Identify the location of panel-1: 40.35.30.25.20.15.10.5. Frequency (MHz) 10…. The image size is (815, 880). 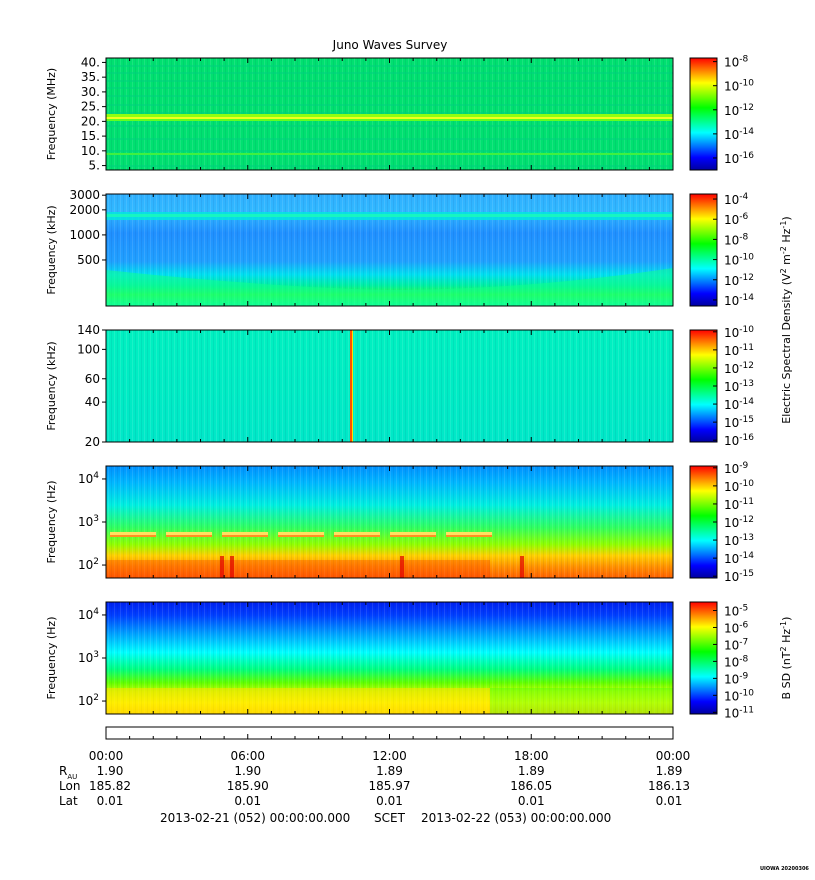
(399, 114).